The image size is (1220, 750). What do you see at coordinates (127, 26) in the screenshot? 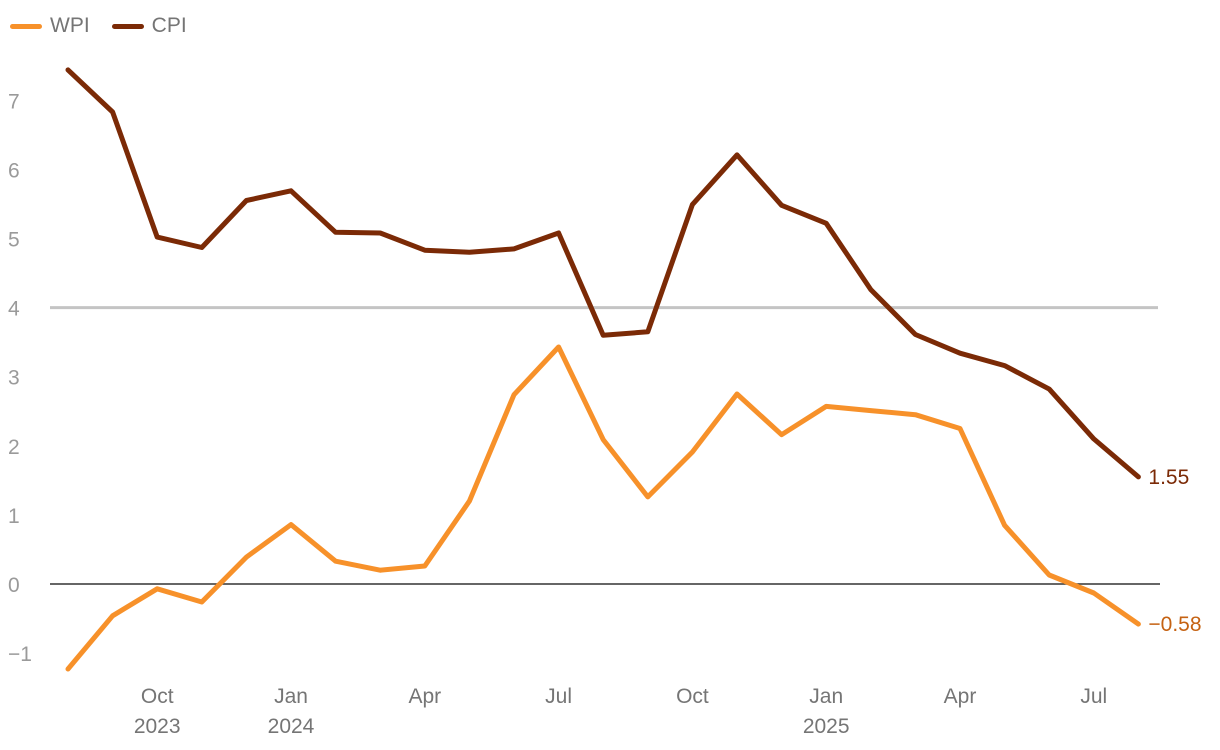
I see `legend-swatch-cpi` at bounding box center [127, 26].